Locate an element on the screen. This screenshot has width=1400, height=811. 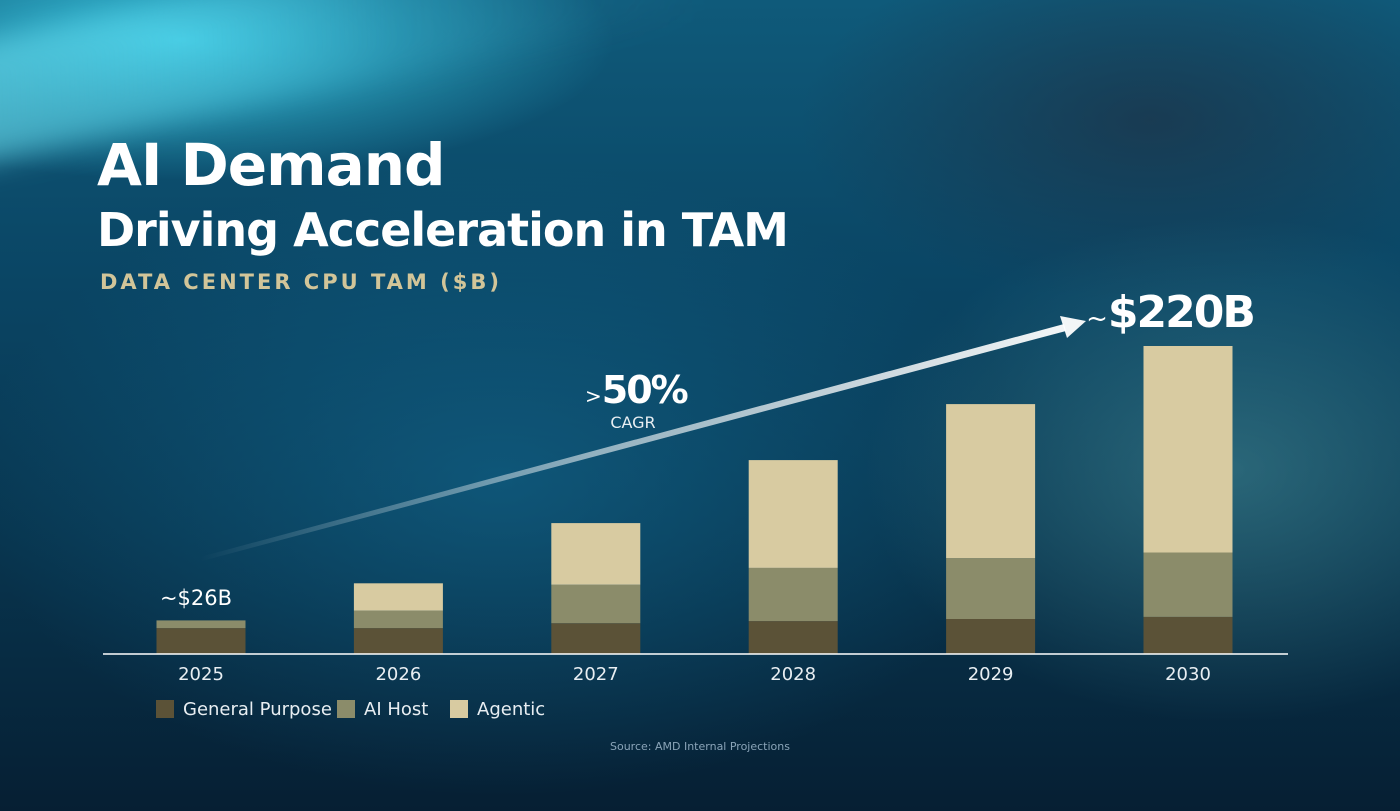
growth-annotation: >50% is located at coordinates (636, 390).